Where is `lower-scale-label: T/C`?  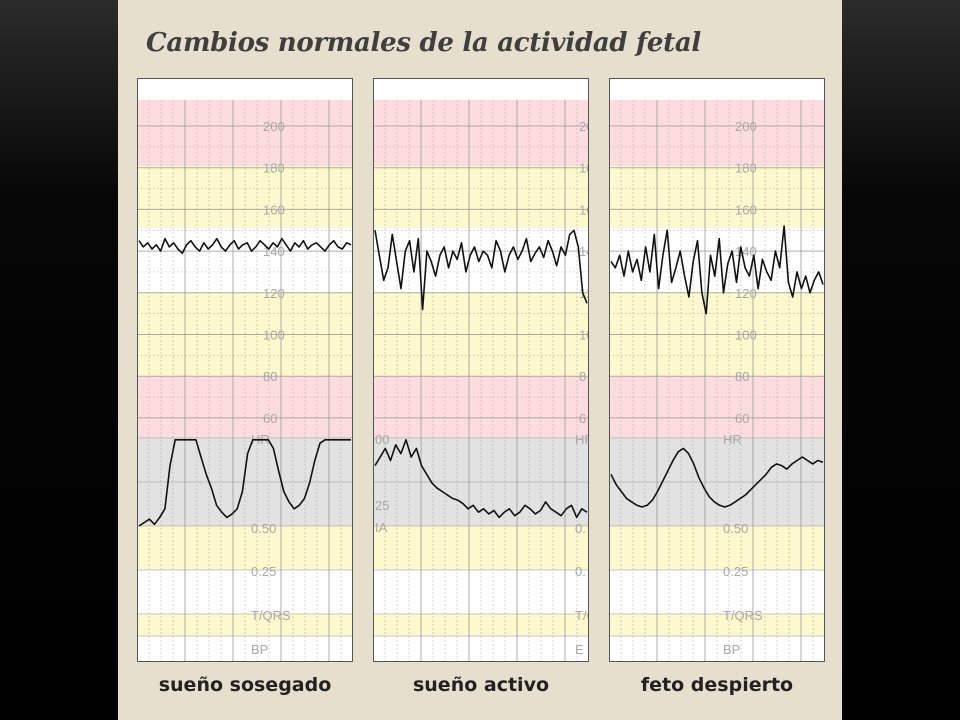 lower-scale-label: T/C is located at coordinates (582, 615).